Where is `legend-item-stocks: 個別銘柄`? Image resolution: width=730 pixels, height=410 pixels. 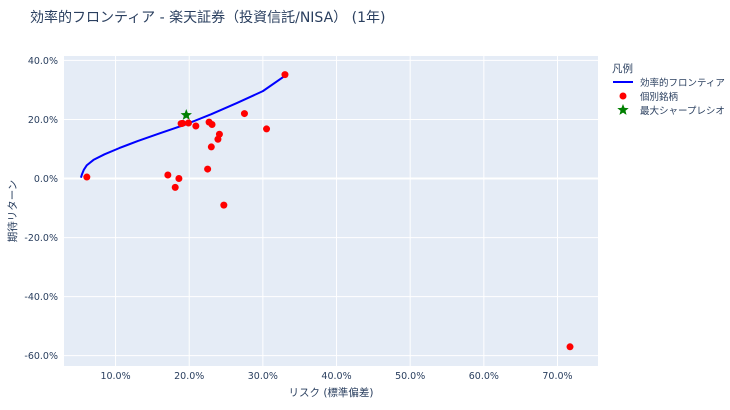
legend-item-stocks: 個別銘柄 is located at coordinates (649, 97).